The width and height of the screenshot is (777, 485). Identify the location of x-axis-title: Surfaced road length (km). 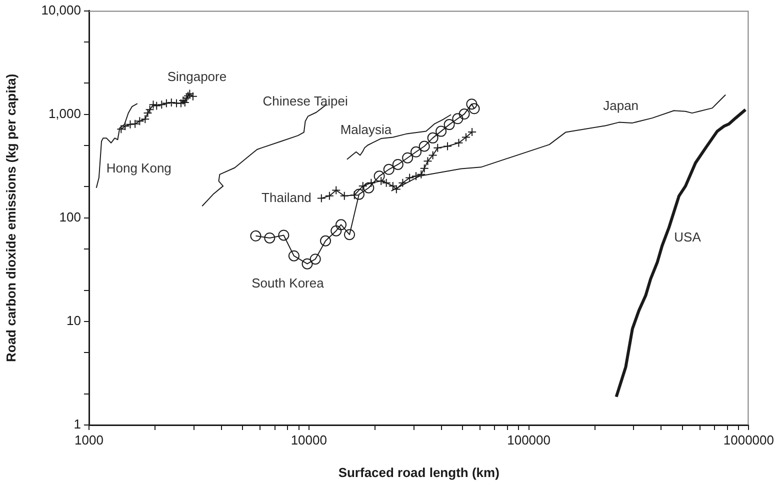
(419, 472).